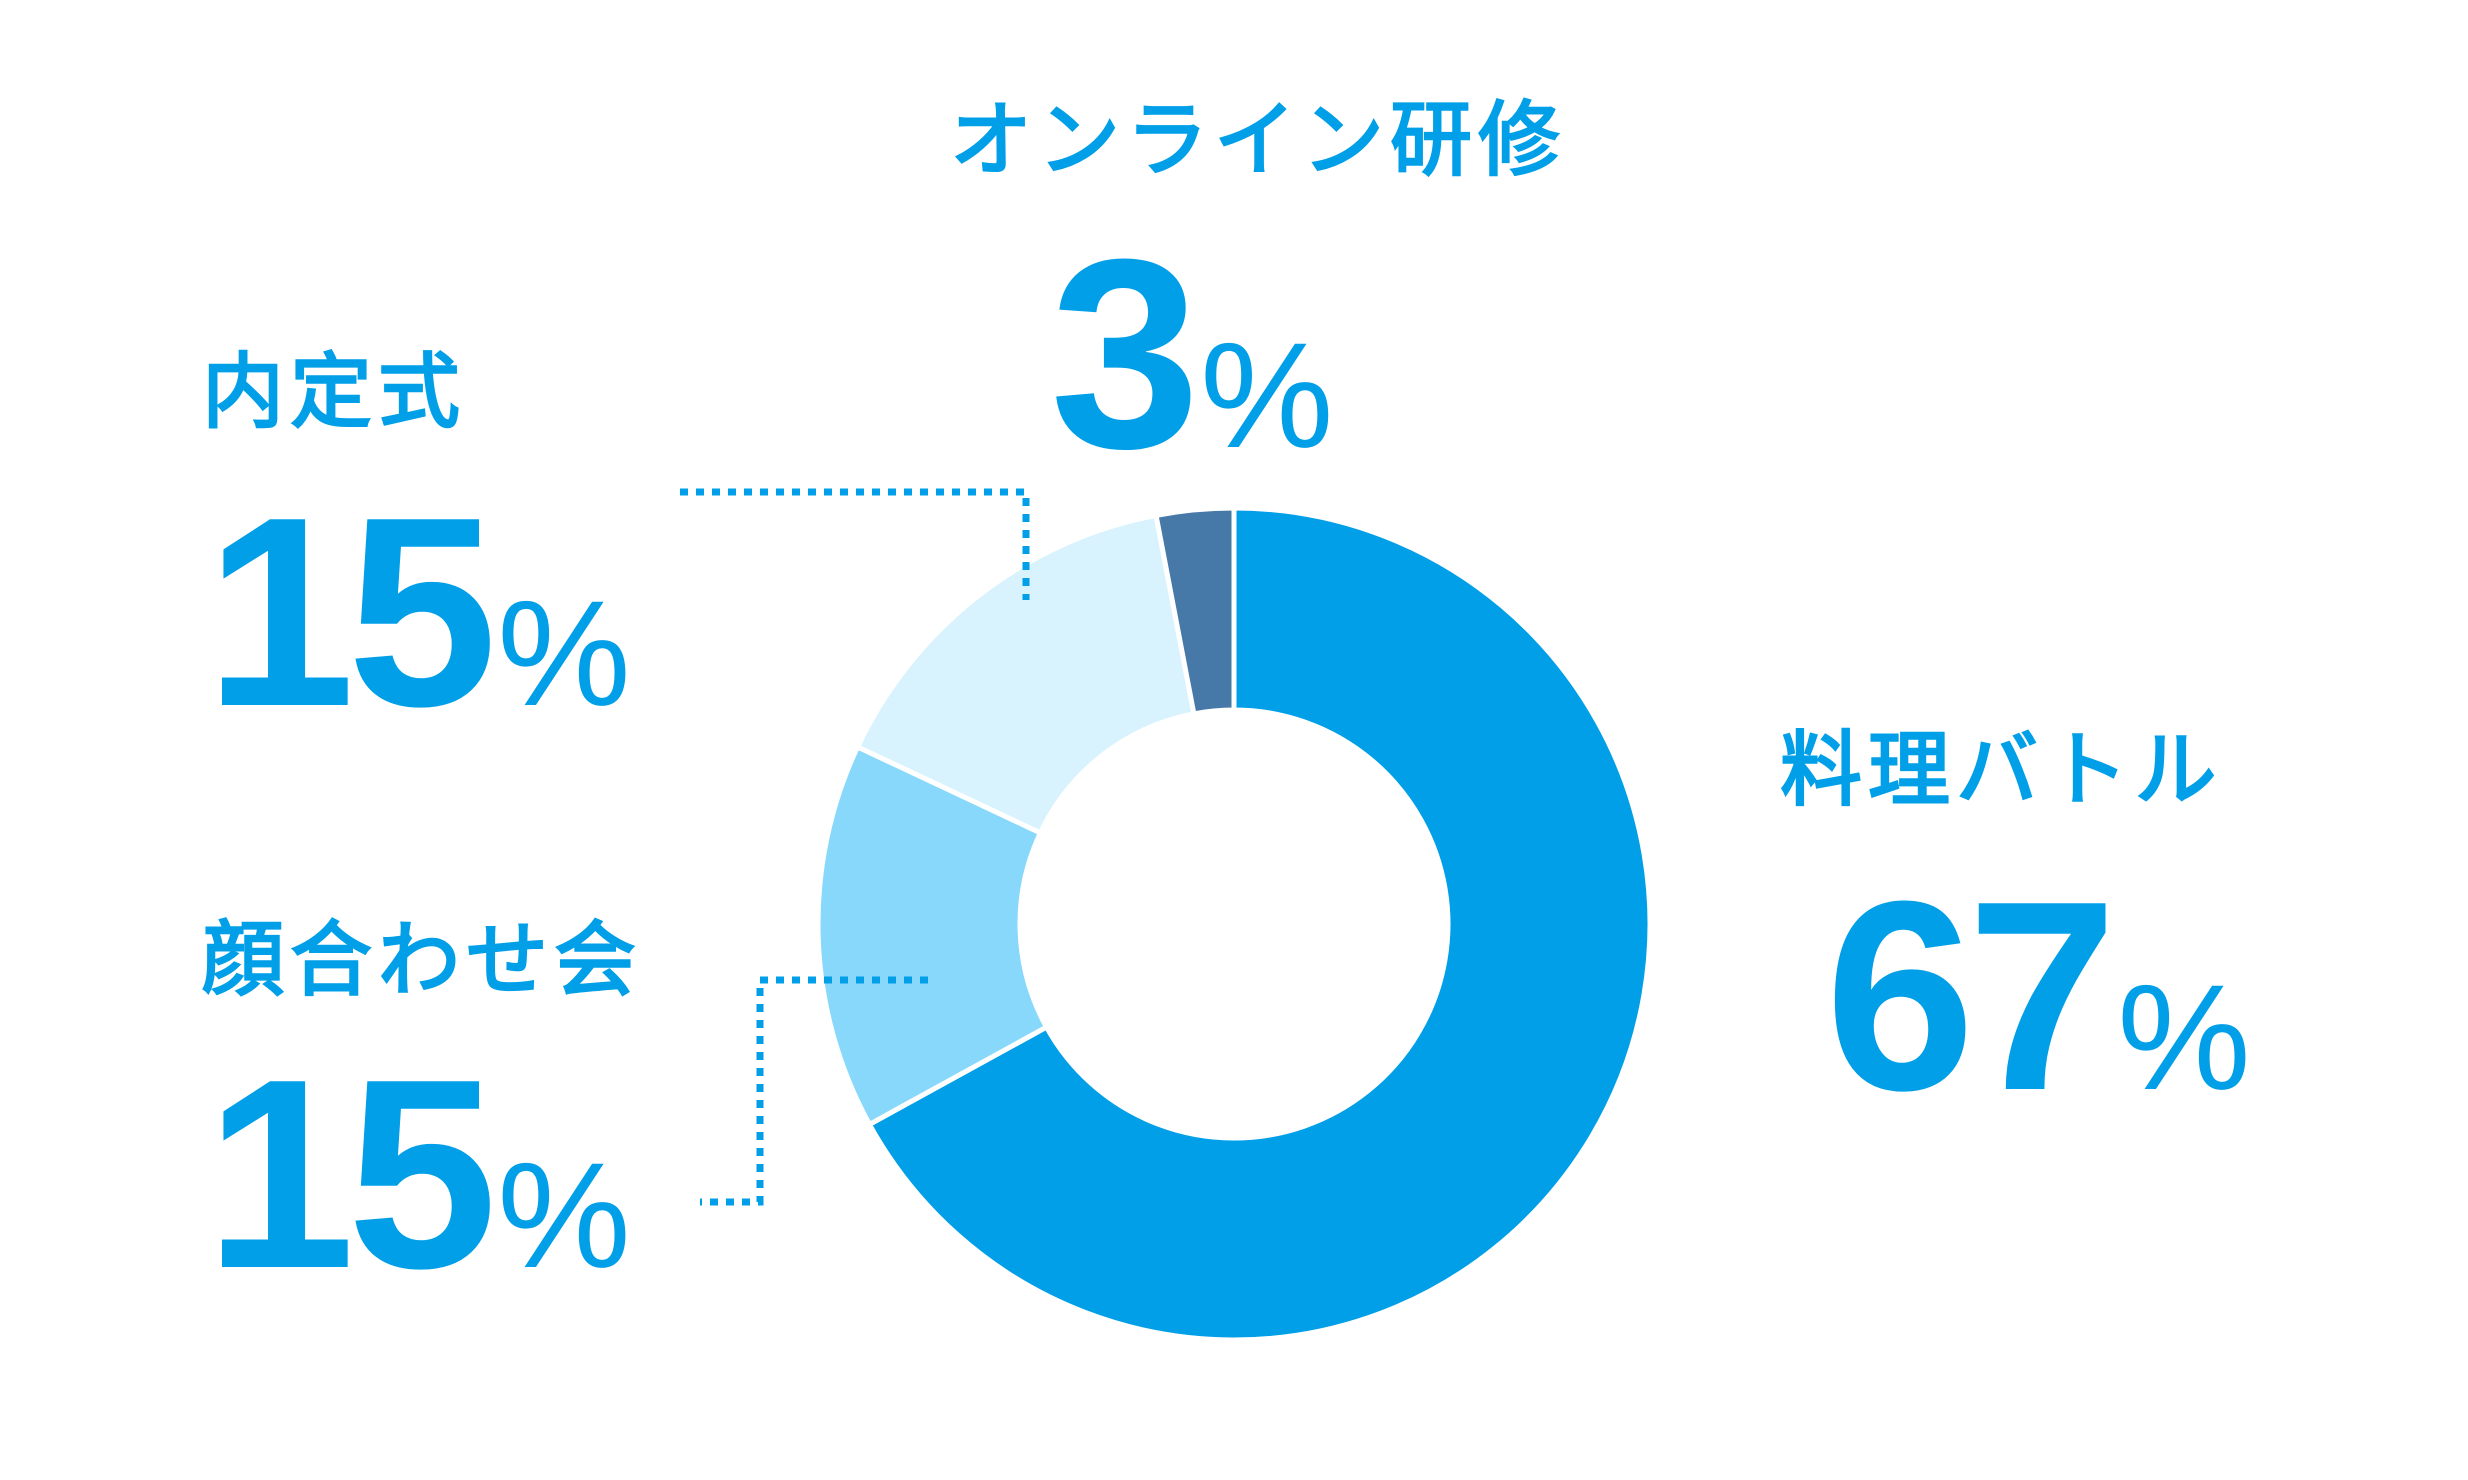  I want to click on ceremony-percent: 15 %, so click(418, 613).